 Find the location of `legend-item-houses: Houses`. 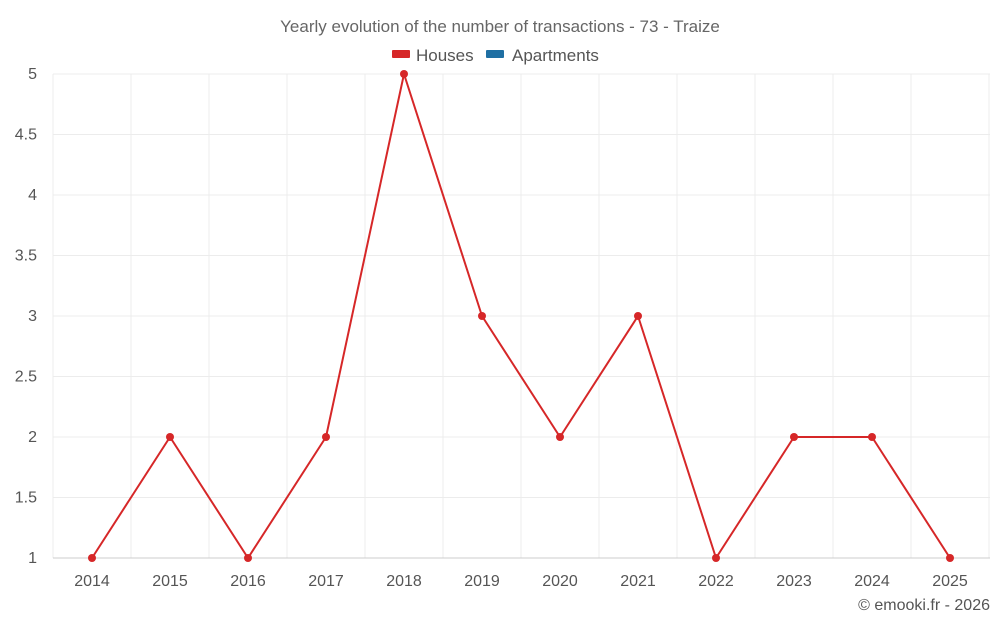

legend-item-houses: Houses is located at coordinates (433, 55).